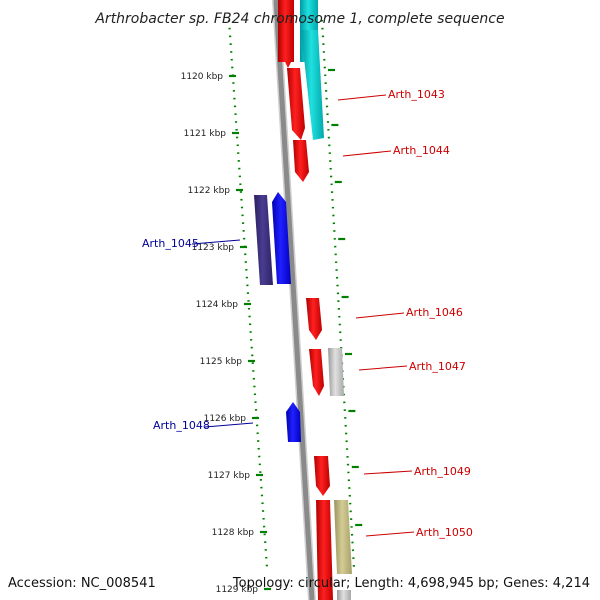 Image resolution: width=600 pixels, height=600 pixels. What do you see at coordinates (294, 300) in the screenshot?
I see `backbone` at bounding box center [294, 300].